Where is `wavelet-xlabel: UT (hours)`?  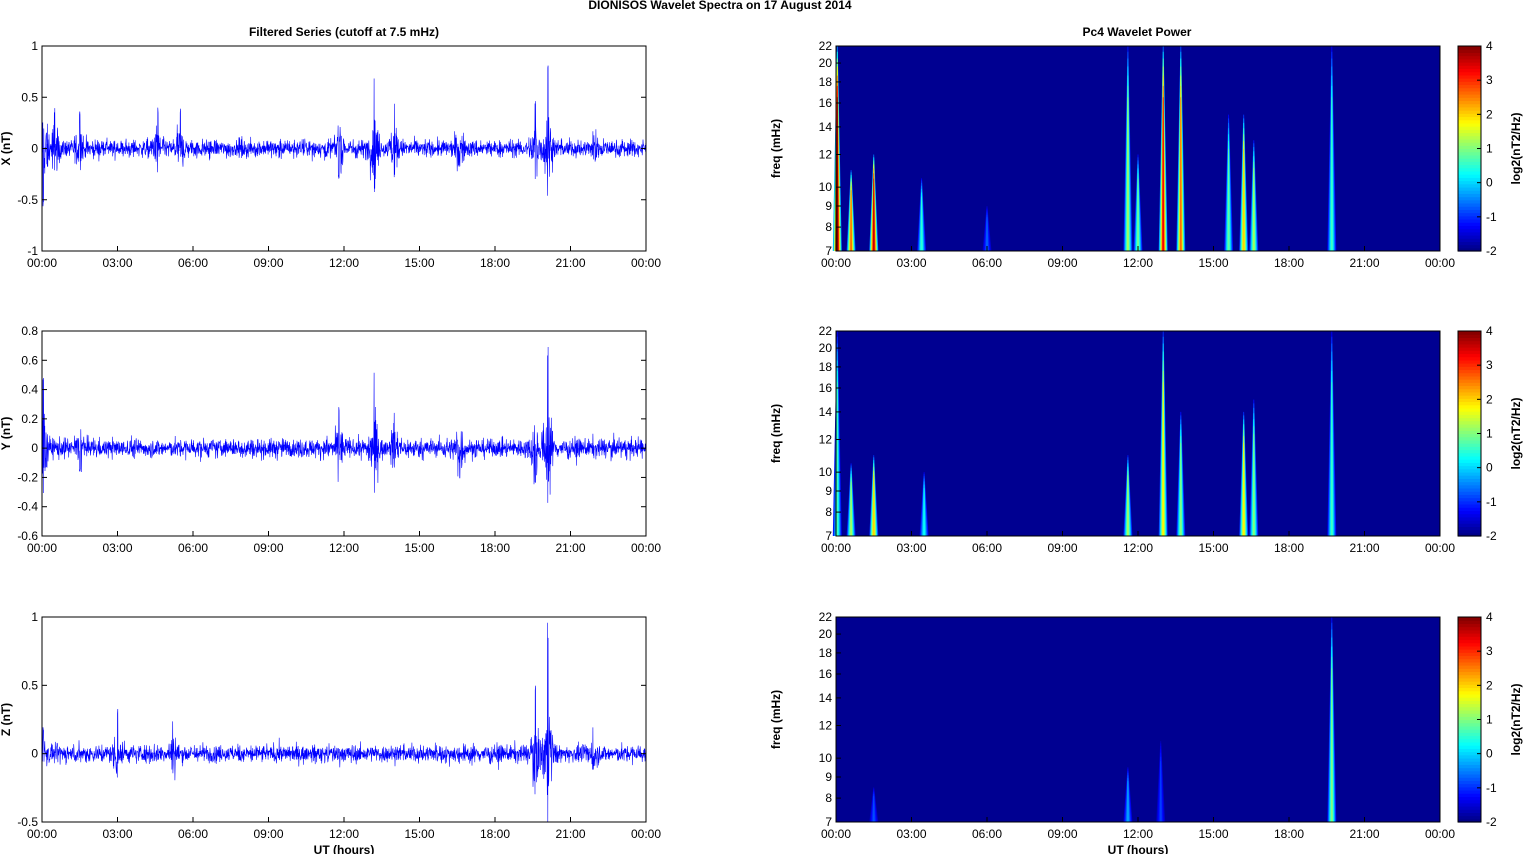
wavelet-xlabel: UT (hours) is located at coordinates (1138, 848).